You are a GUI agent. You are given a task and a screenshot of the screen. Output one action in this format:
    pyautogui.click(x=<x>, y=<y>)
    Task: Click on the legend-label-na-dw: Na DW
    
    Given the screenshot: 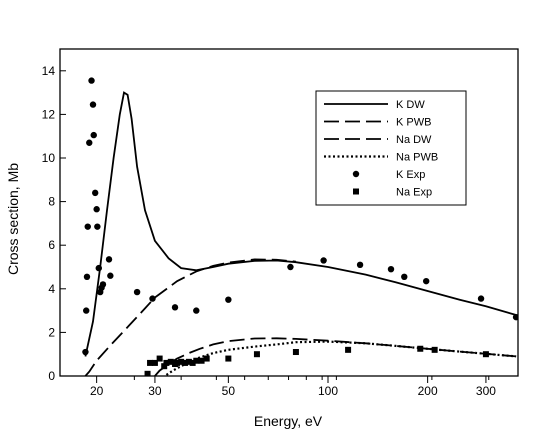 What is the action you would take?
    pyautogui.click(x=414, y=140)
    